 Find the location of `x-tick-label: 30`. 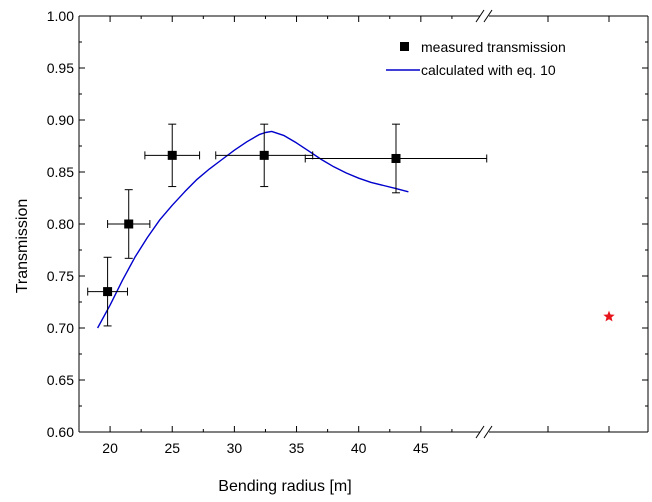

x-tick-label: 30 is located at coordinates (235, 448).